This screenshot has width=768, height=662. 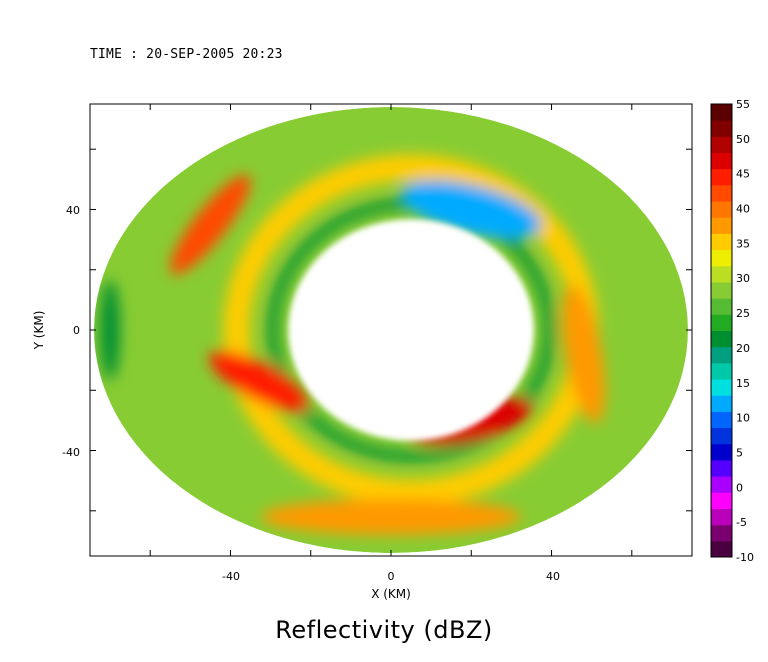 I want to click on colorbar-label: 10, so click(x=743, y=418).